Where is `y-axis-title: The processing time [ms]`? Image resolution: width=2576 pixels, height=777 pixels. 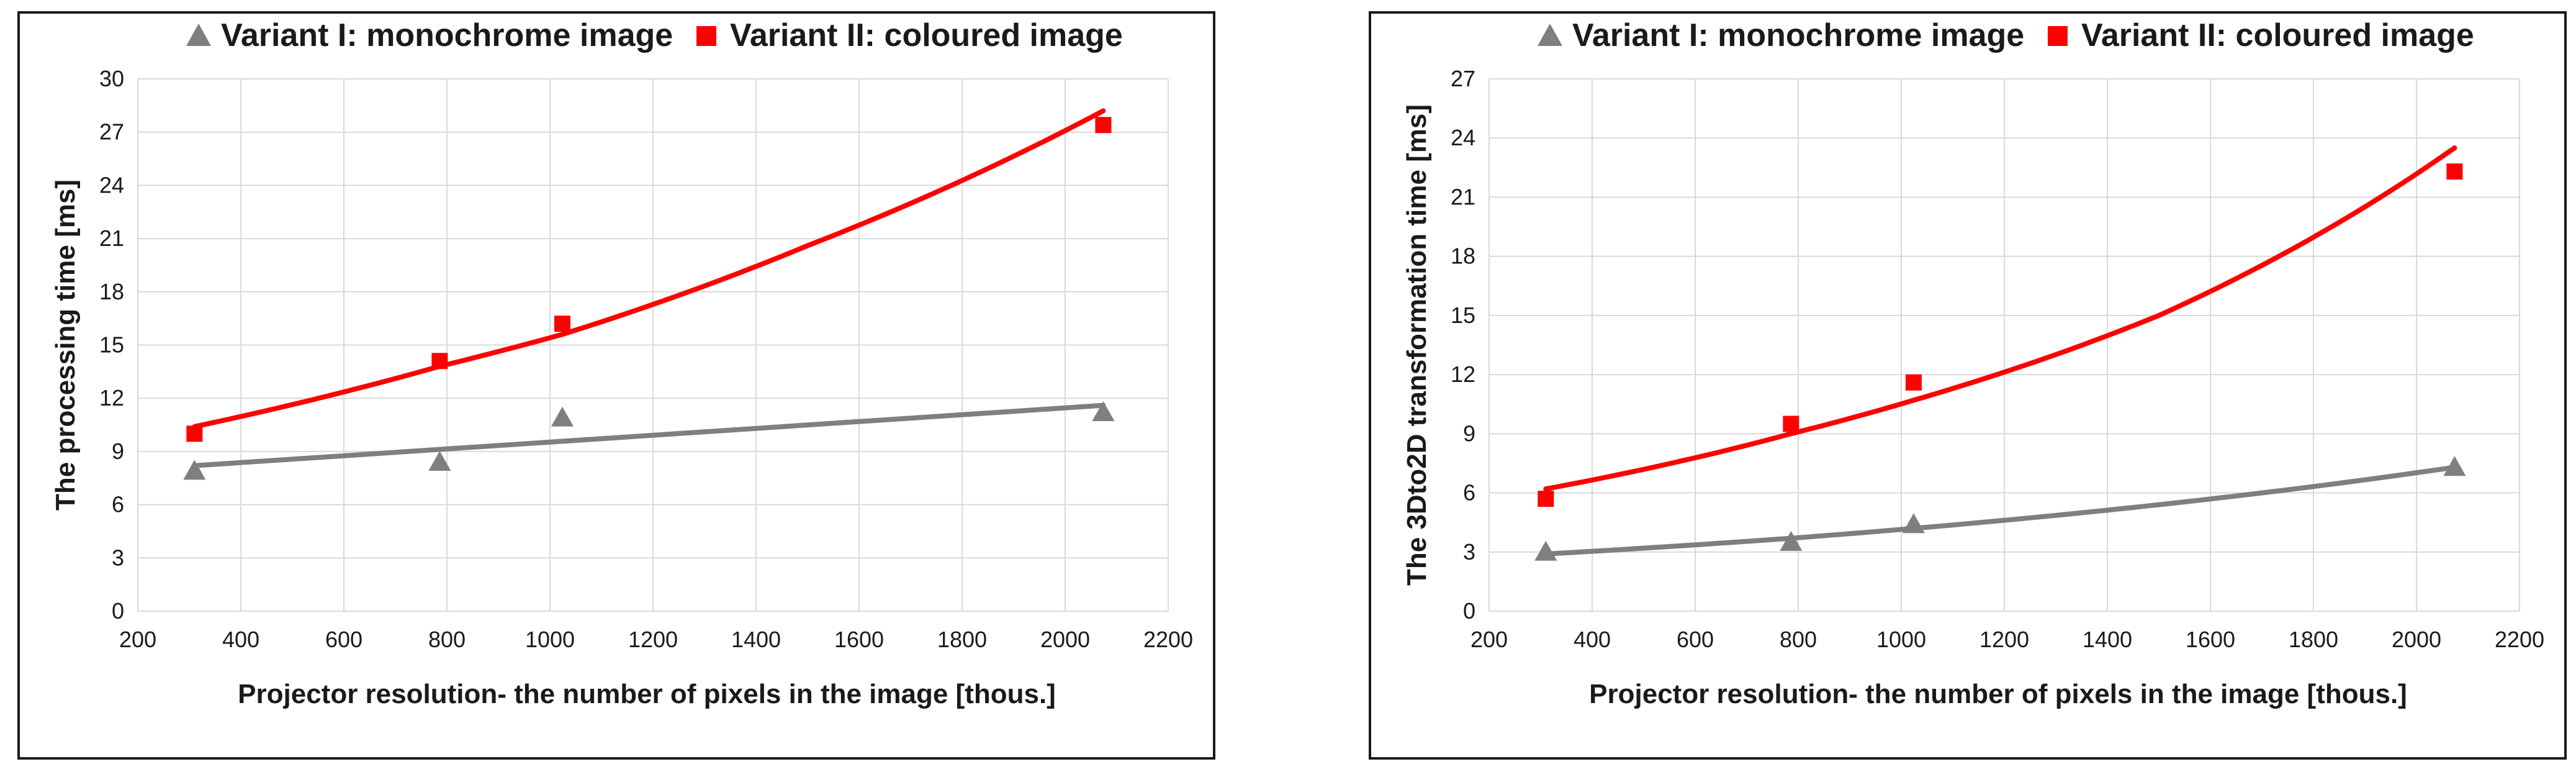
y-axis-title: The processing time [ms] is located at coordinates (65, 345).